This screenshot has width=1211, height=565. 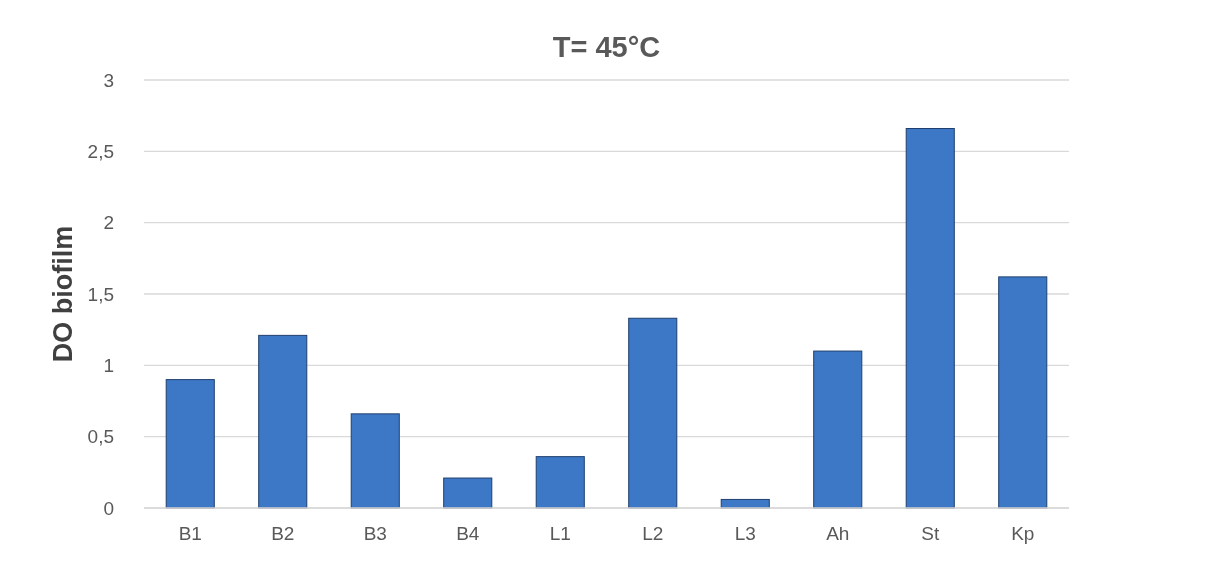 I want to click on x-tick-label: St, so click(x=930, y=533).